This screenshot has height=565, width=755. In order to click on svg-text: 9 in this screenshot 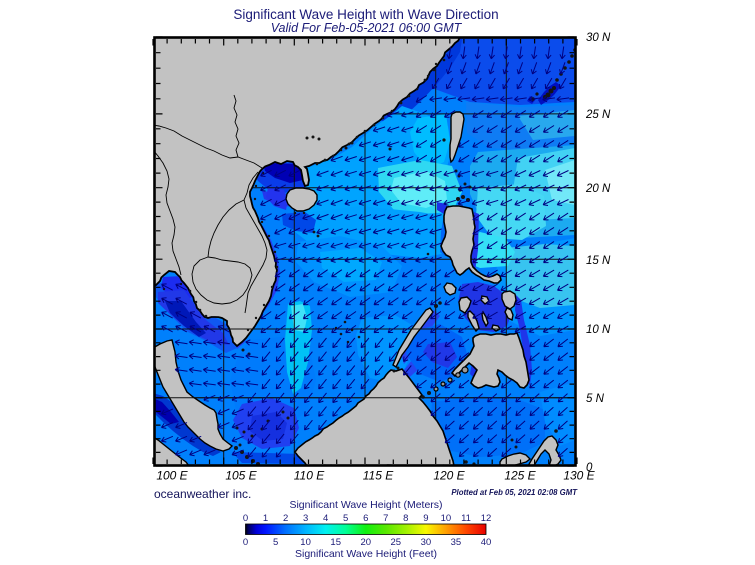, I will do `click(425, 518)`.